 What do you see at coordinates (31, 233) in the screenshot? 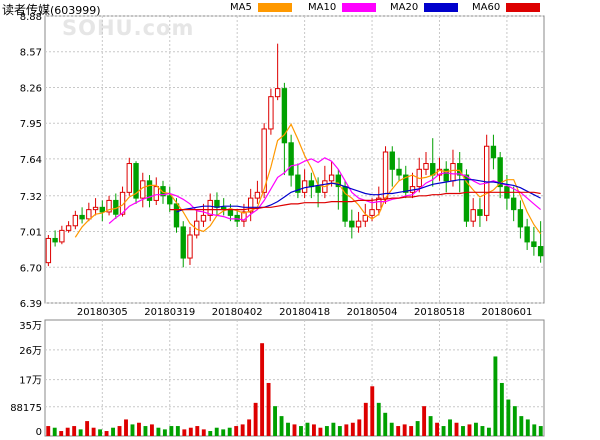
I see `price-tick-label: 7.01` at bounding box center [31, 233].